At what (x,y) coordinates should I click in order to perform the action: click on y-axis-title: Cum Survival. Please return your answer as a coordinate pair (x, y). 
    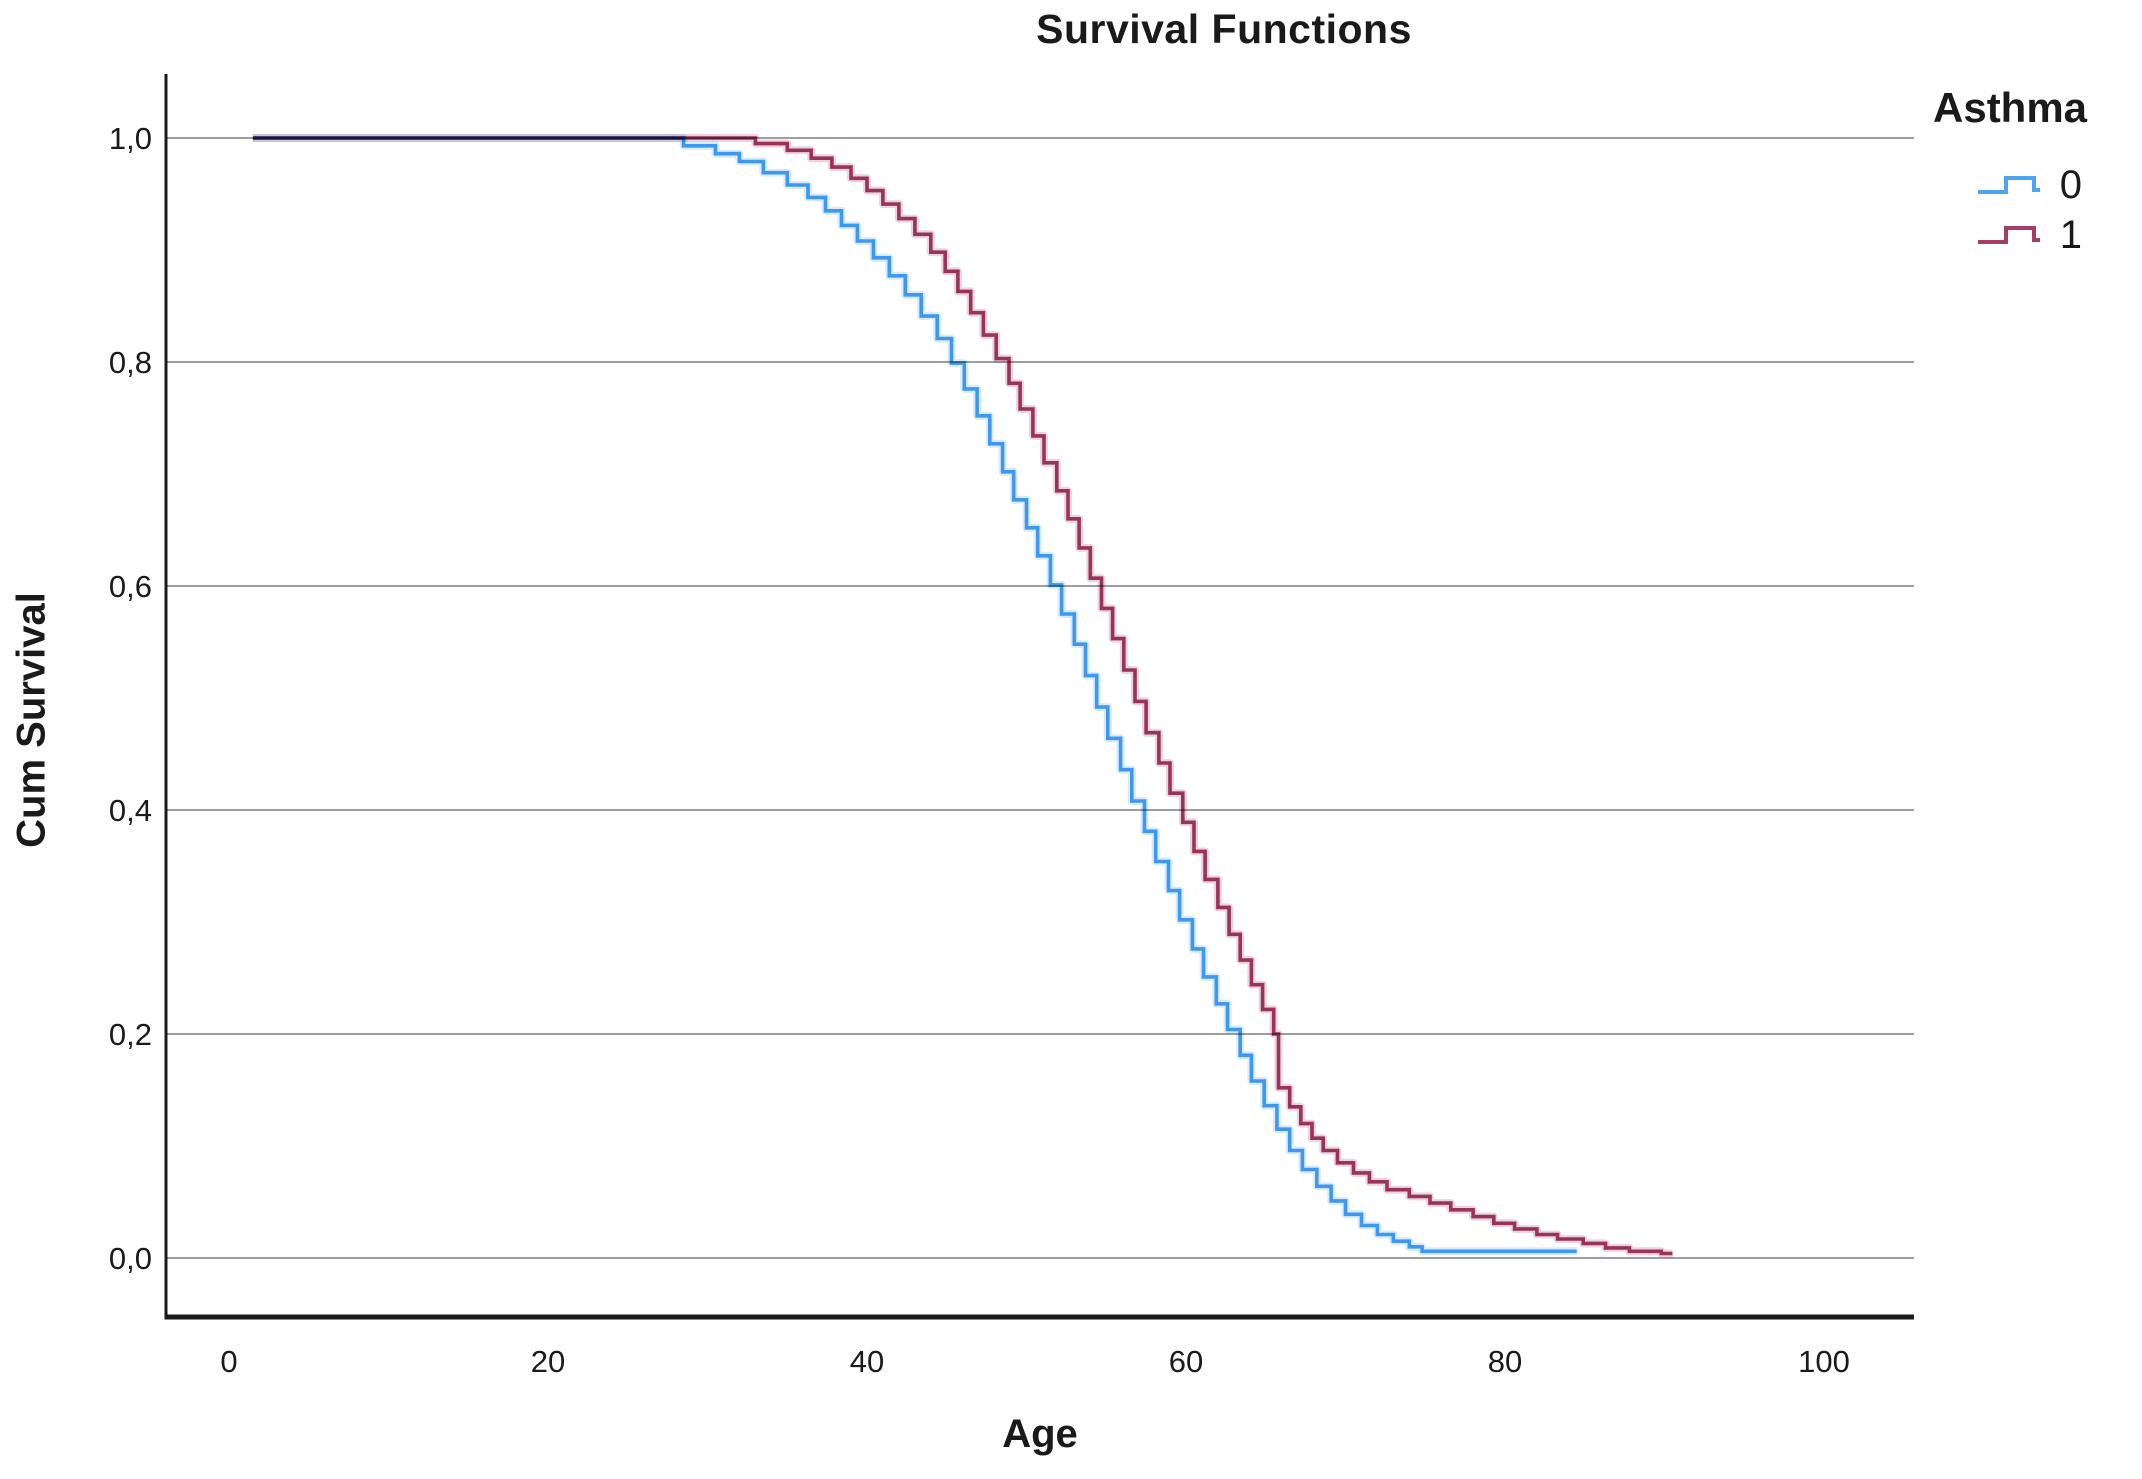
    Looking at the image, I should click on (31, 720).